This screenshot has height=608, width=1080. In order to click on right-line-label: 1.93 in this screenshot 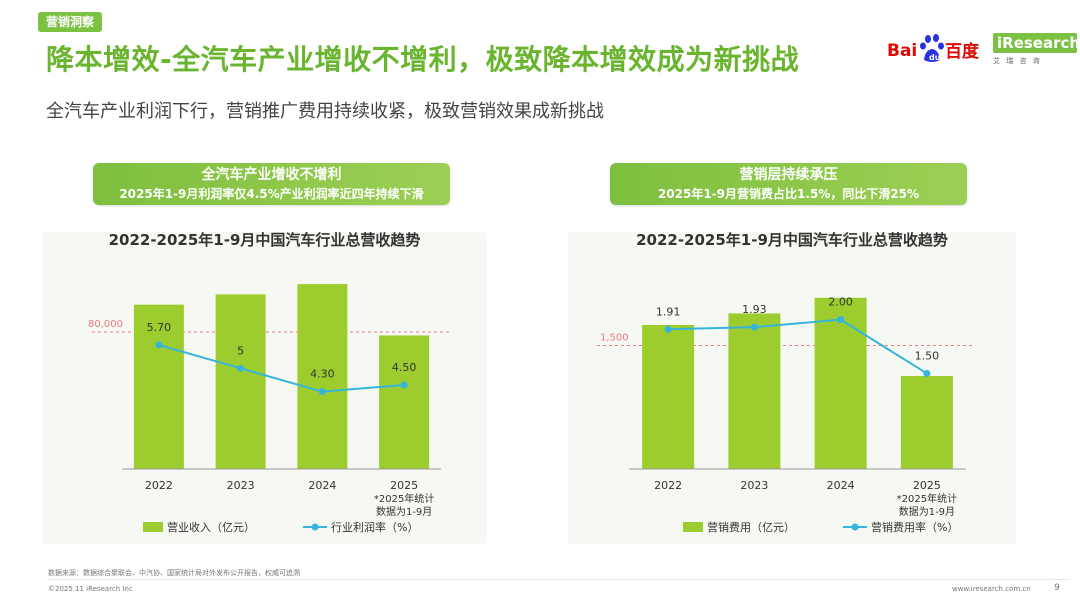, I will do `click(754, 309)`.